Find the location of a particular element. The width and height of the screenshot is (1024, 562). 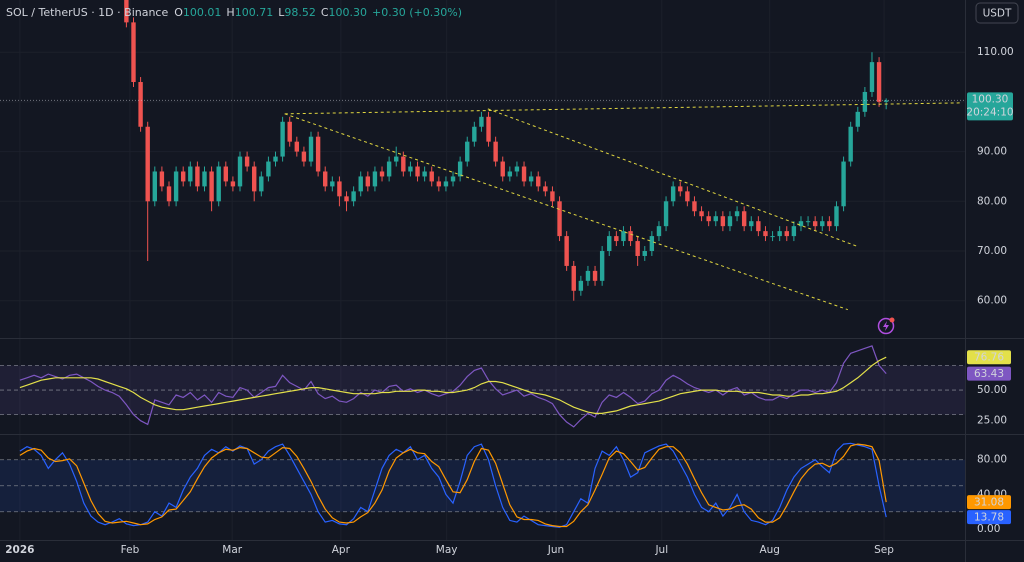

last-price-label: 100.30 is located at coordinates (990, 99).